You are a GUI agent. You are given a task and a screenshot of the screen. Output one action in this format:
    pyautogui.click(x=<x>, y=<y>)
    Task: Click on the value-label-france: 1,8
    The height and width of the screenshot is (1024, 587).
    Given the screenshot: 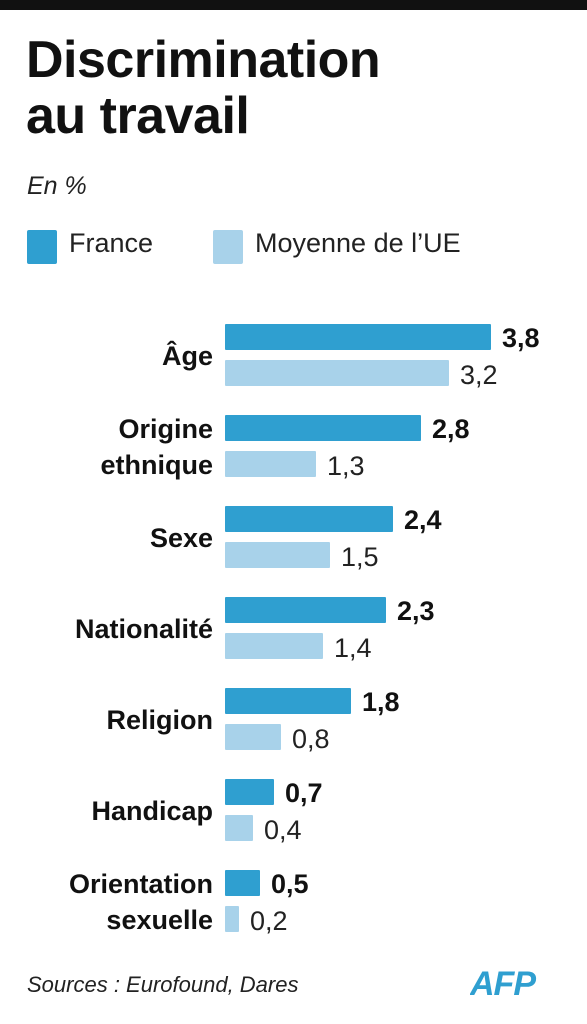 What is the action you would take?
    pyautogui.click(x=381, y=702)
    